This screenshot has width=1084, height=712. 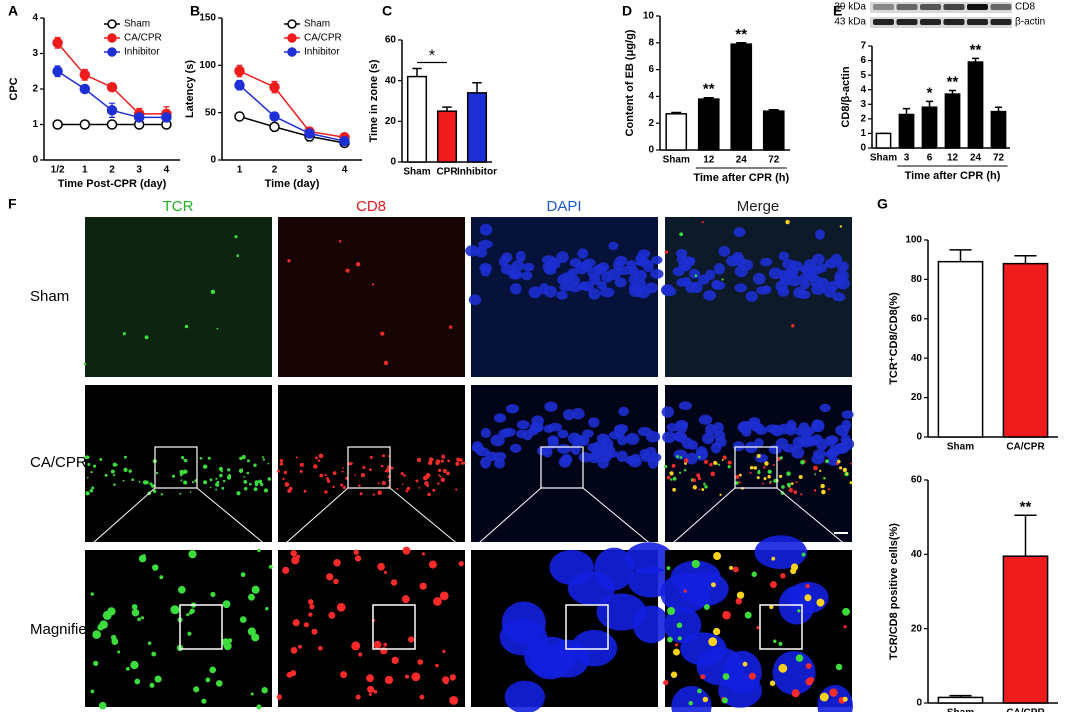 I want to click on x-tick-label: 12, so click(x=953, y=158).